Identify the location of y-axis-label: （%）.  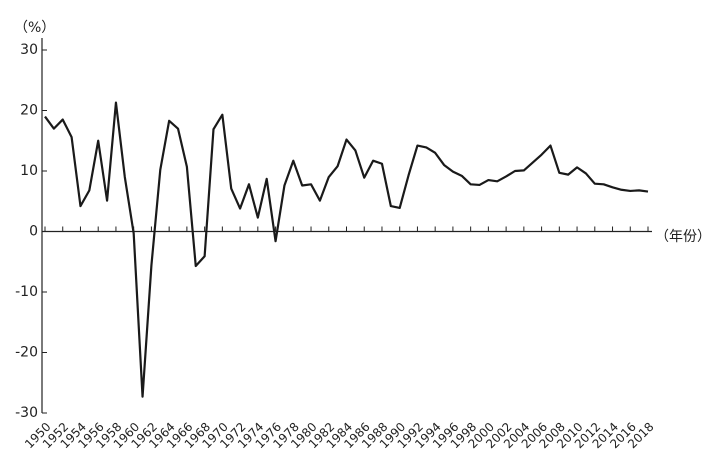
(34, 28).